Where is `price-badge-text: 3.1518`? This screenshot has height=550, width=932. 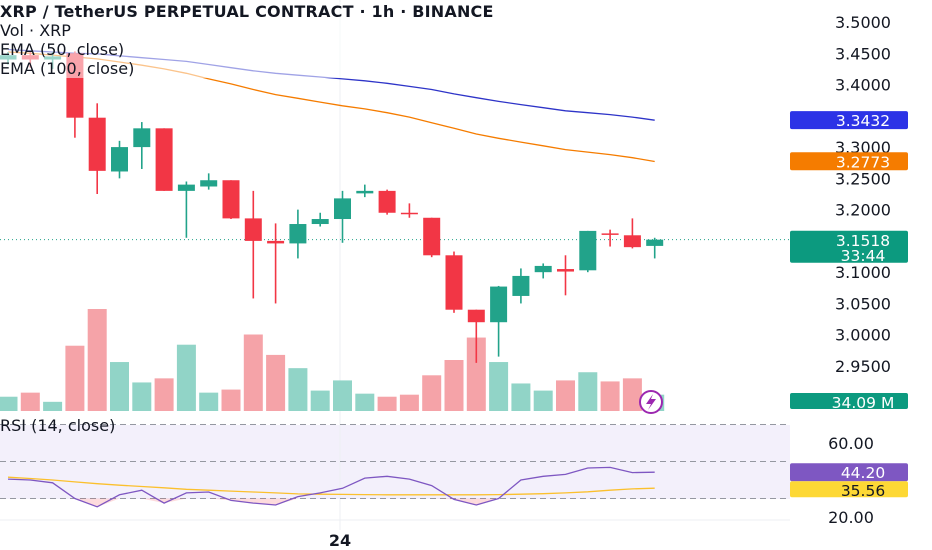 price-badge-text: 3.1518 is located at coordinates (863, 241).